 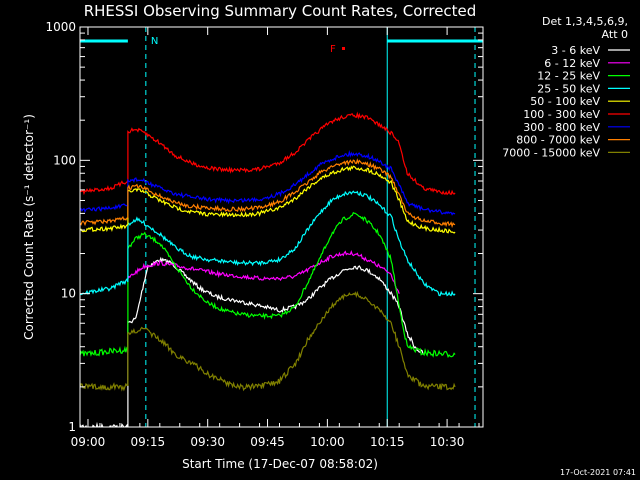 What do you see at coordinates (207, 442) in the screenshot?
I see `x-tick-label-2: 09:30` at bounding box center [207, 442].